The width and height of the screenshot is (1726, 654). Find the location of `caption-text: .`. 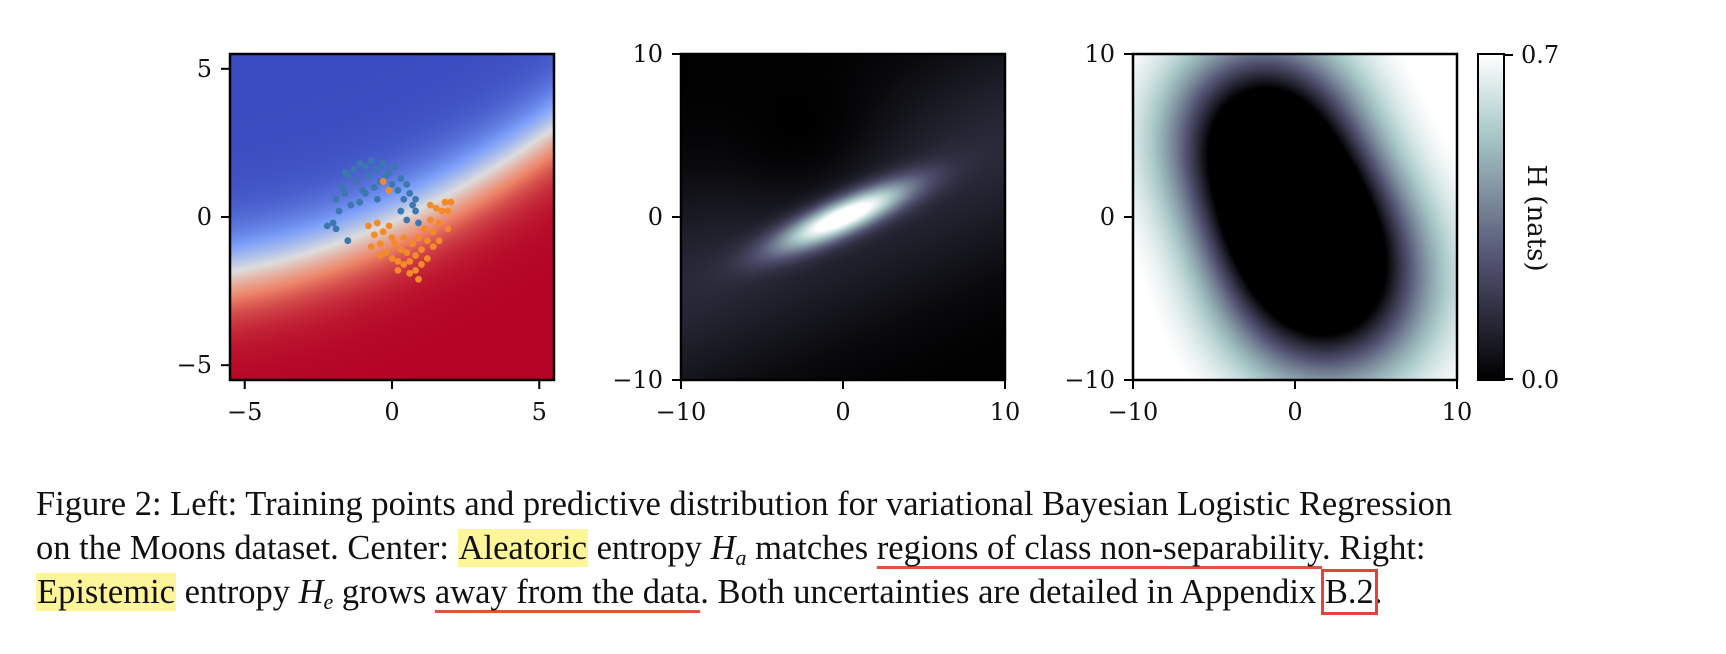

caption-text: . is located at coordinates (1378, 592).